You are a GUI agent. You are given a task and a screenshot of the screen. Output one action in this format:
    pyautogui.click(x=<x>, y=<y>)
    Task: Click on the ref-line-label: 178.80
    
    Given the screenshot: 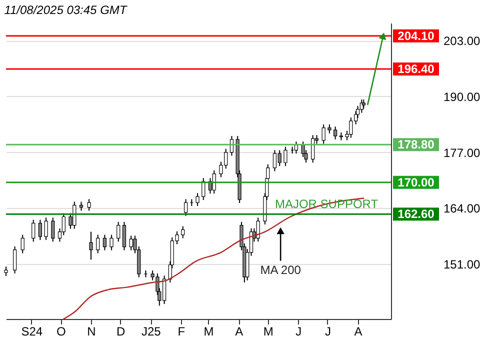 What is the action you would take?
    pyautogui.click(x=416, y=145)
    